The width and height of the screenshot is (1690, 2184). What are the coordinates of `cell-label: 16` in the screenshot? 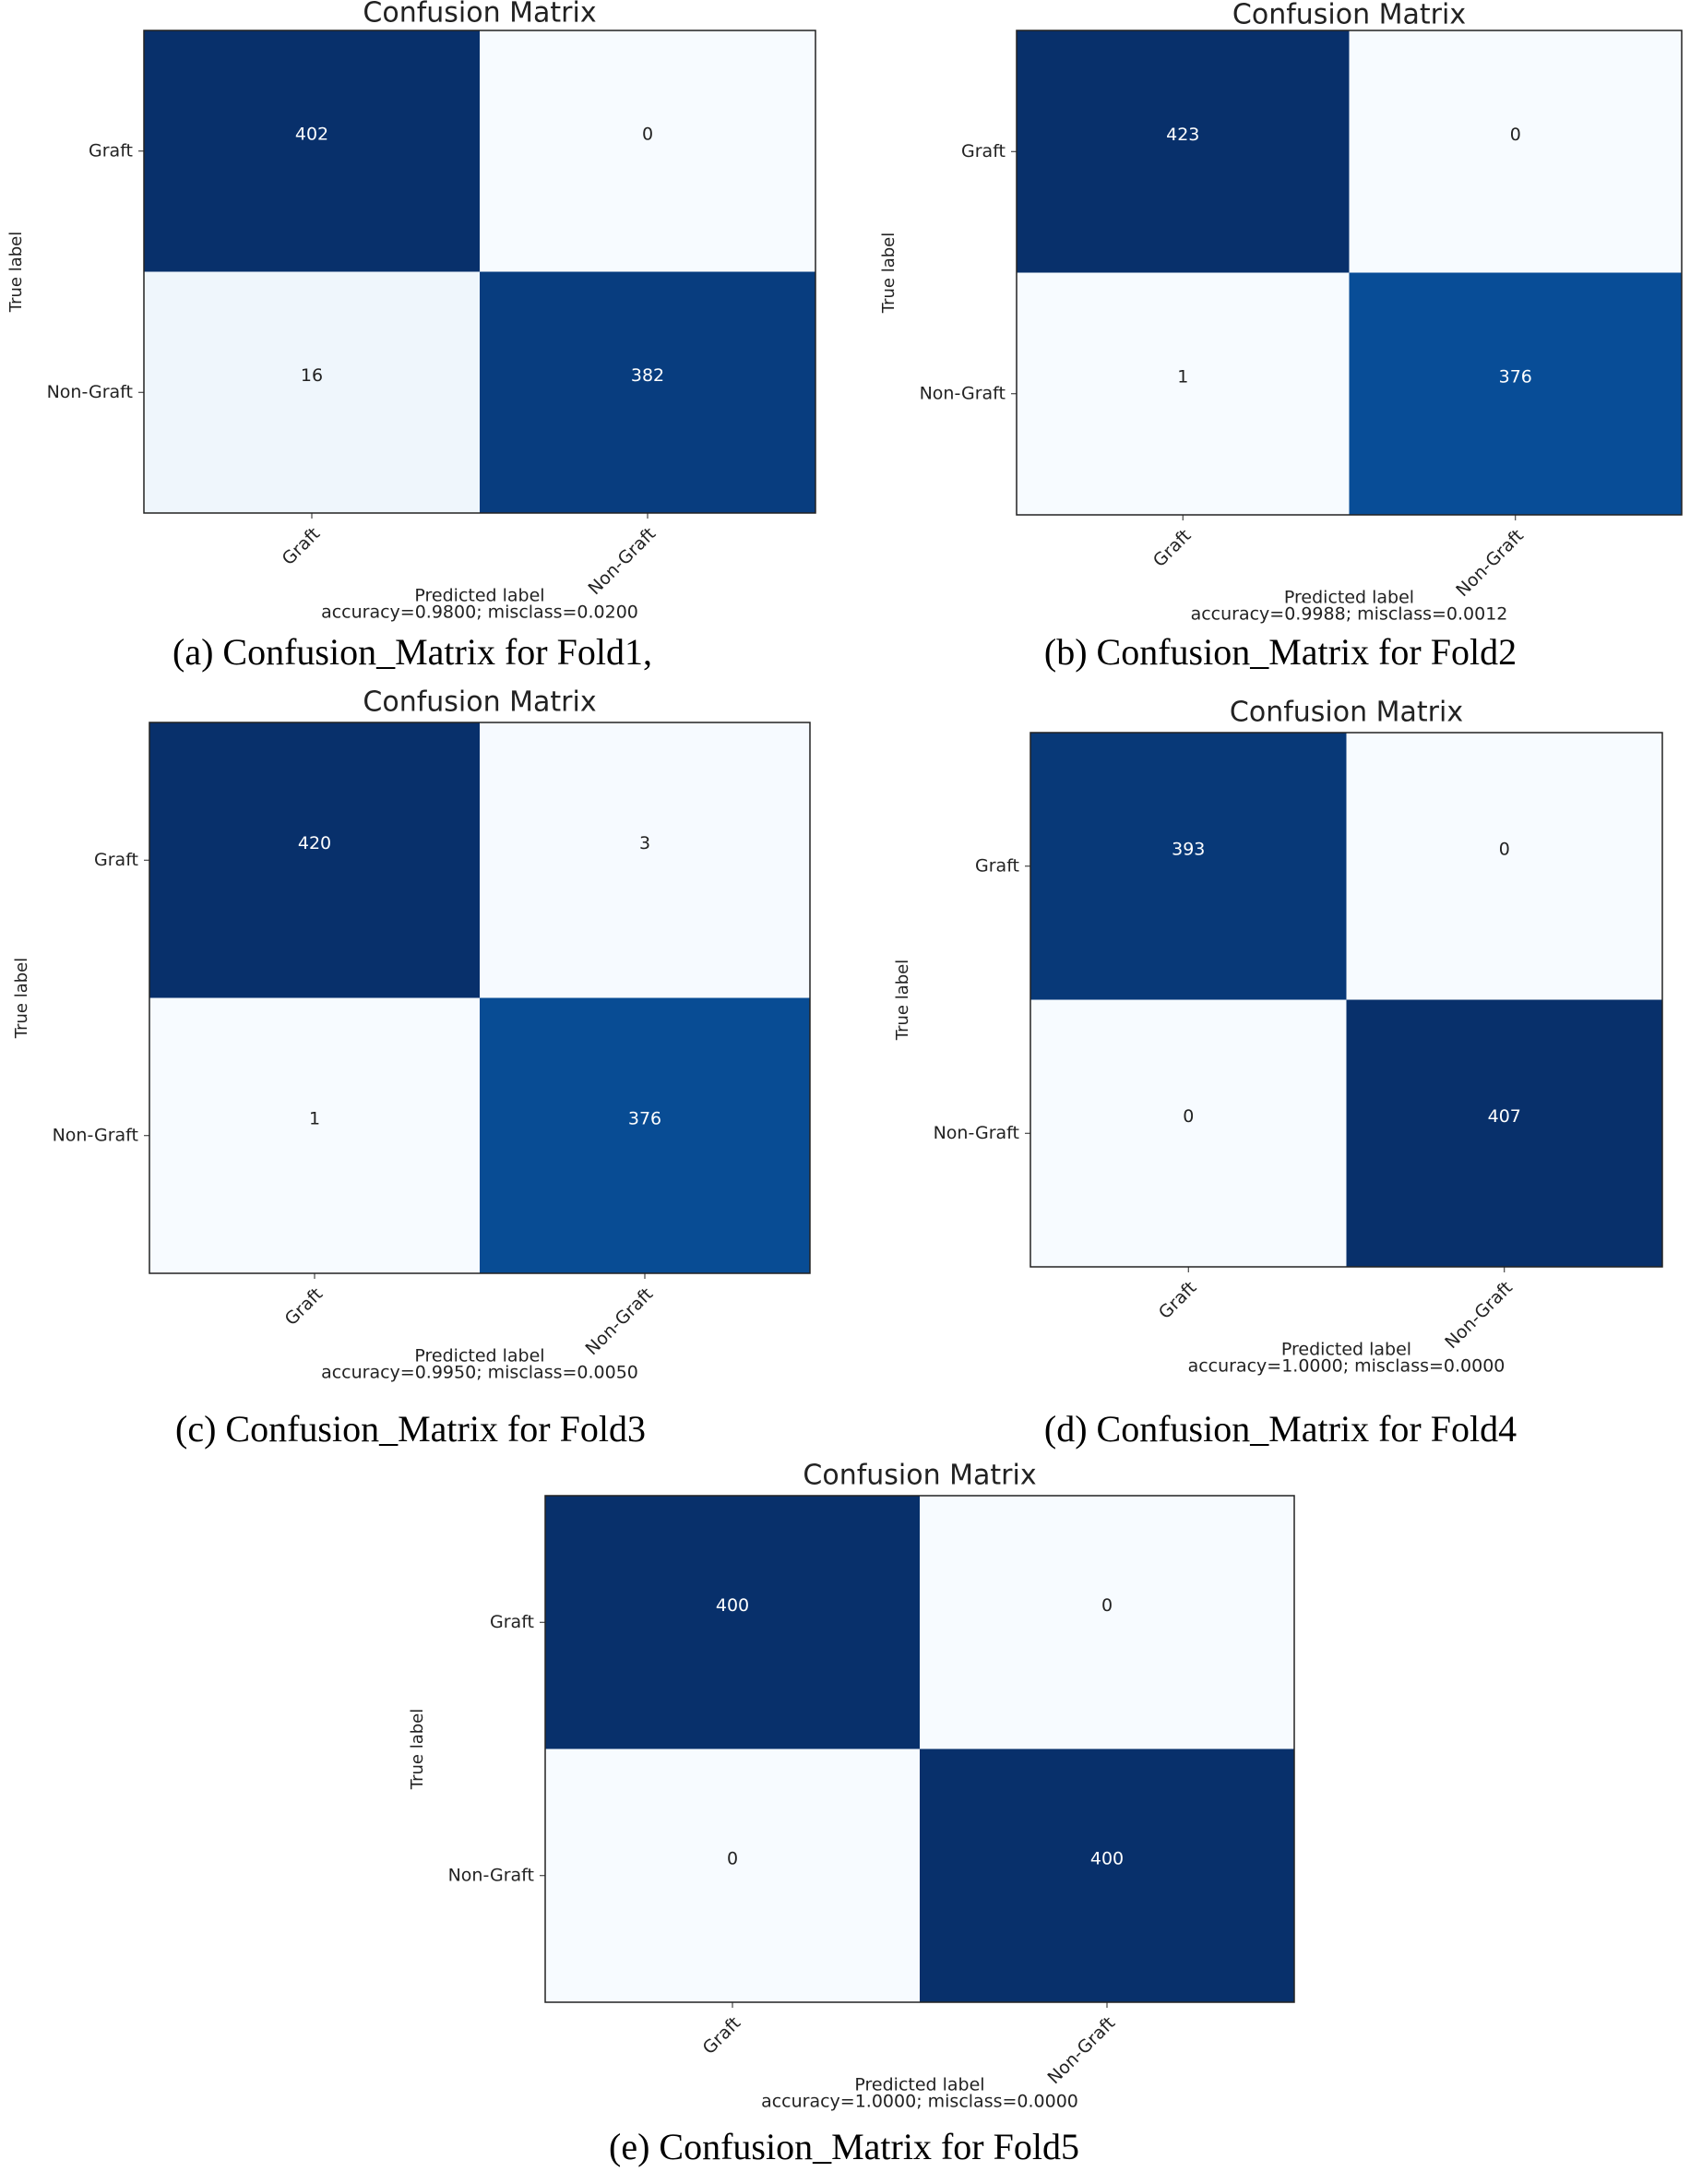 It's located at (312, 375).